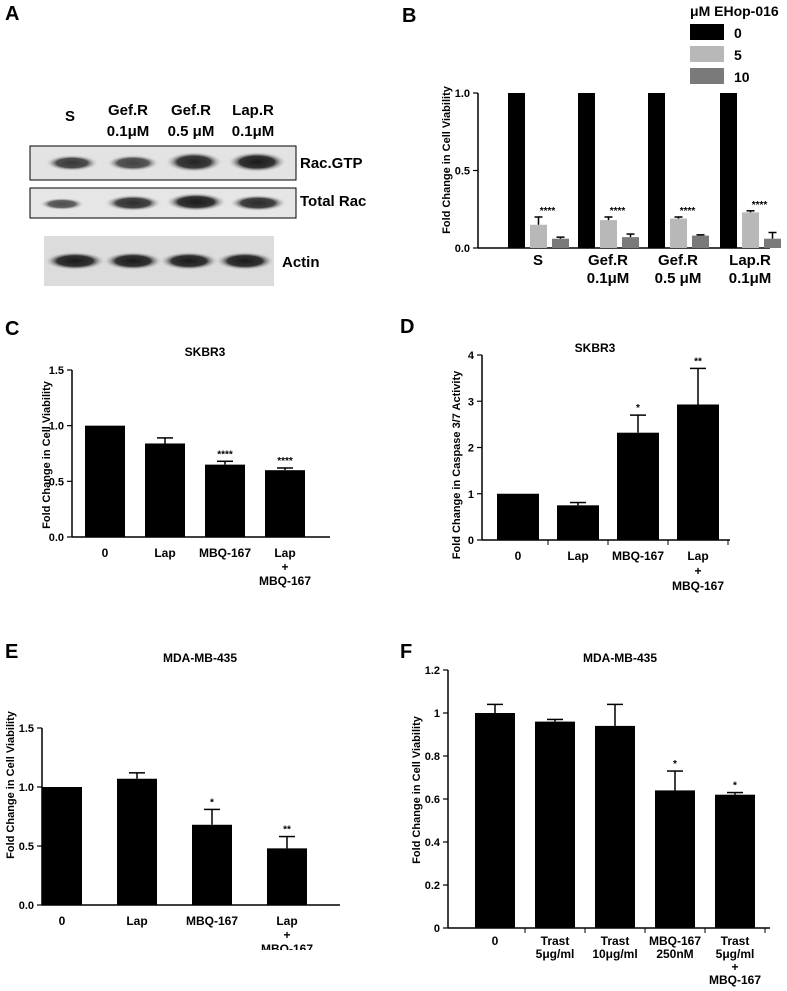 Image resolution: width=787 pixels, height=991 pixels. What do you see at coordinates (734, 11) in the screenshot?
I see `legend-title: μM EHop-016` at bounding box center [734, 11].